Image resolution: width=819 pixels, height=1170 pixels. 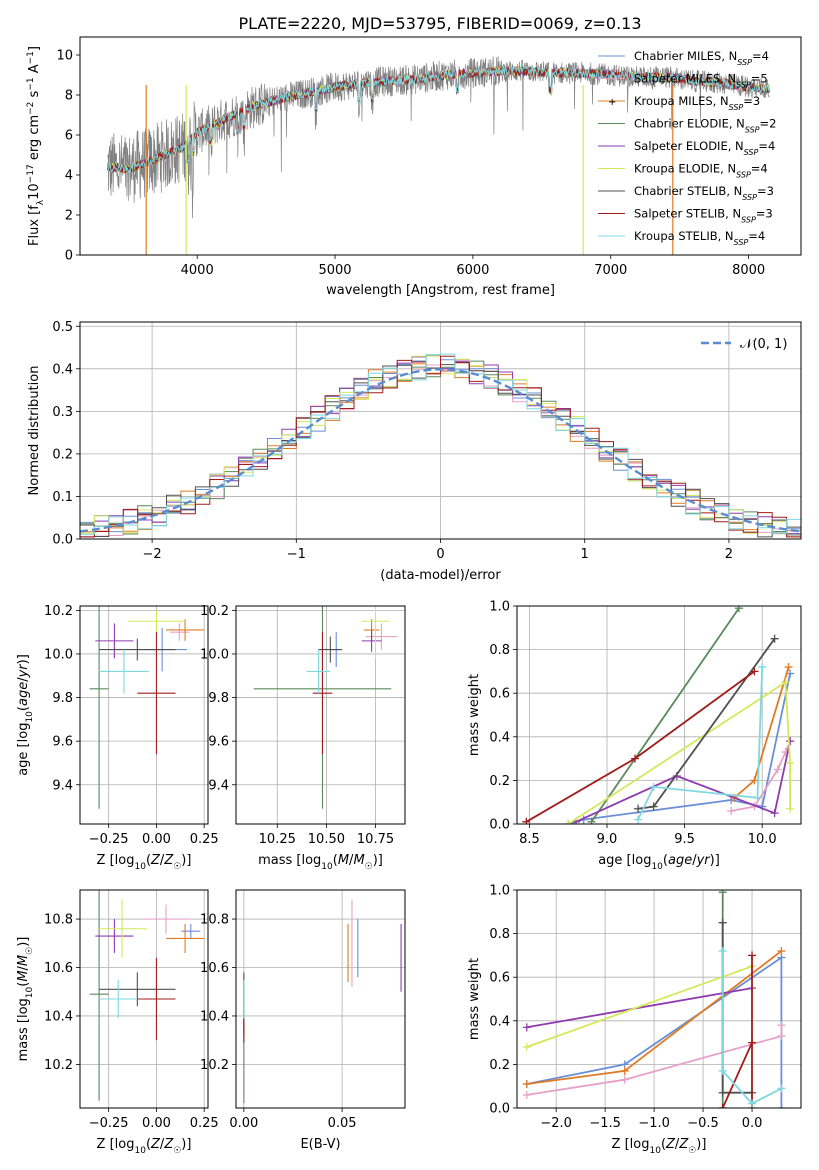 What do you see at coordinates (58, 1065) in the screenshot?
I see `y-tick-label: 10.2` at bounding box center [58, 1065].